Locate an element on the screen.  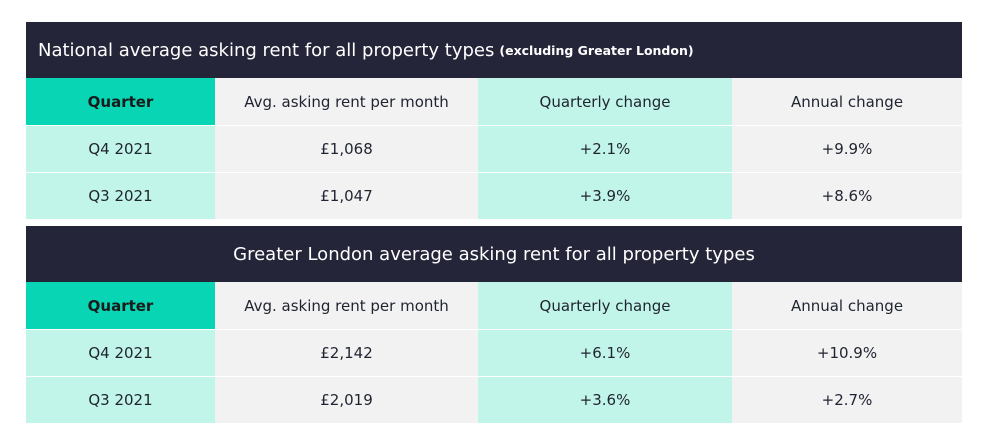
national-table-title-note: (excluding Greater London) is located at coordinates (596, 50).